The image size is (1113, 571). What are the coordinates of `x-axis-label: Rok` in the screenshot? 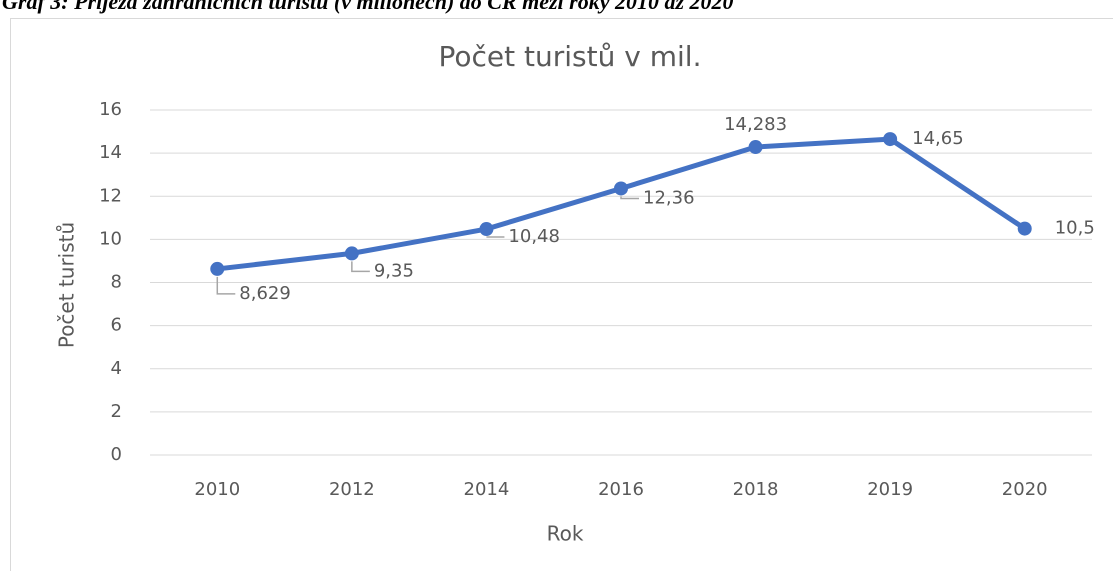 It's located at (565, 534).